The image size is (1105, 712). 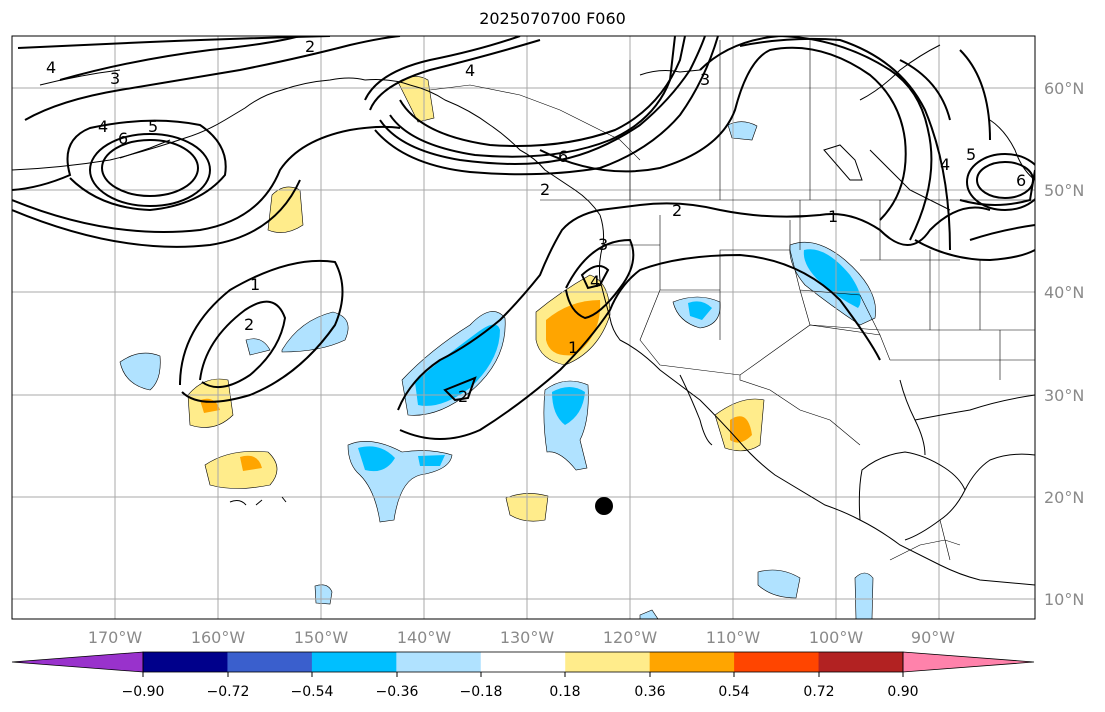 I want to click on location-marker, so click(x=604, y=506).